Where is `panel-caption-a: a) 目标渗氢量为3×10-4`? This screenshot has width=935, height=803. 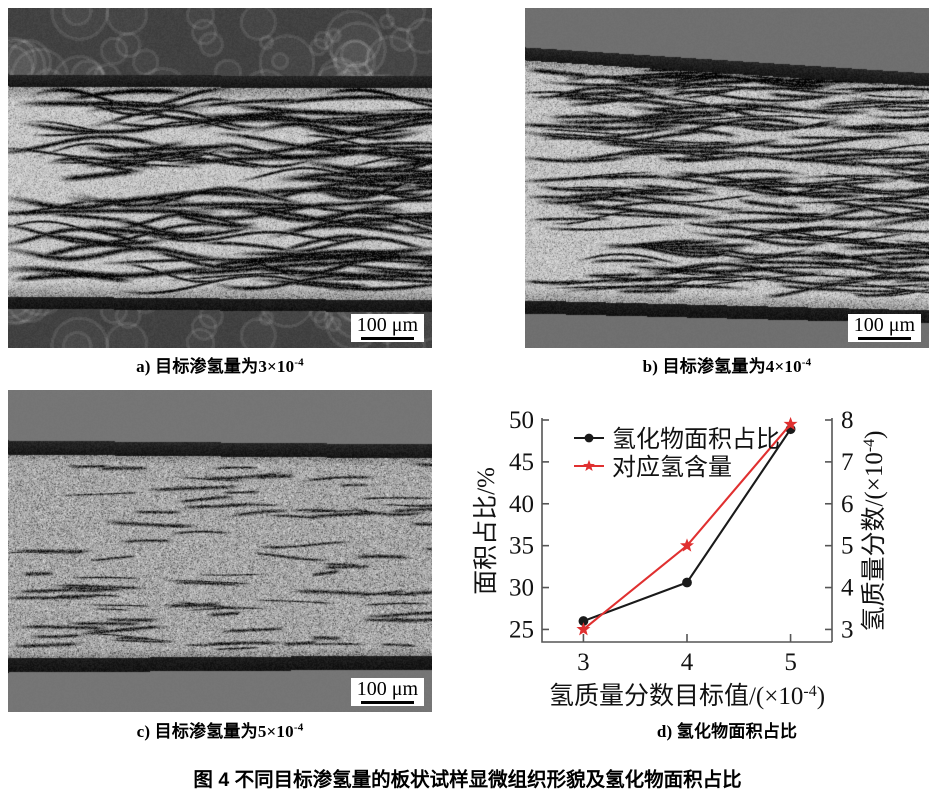
panel-caption-a: a) 目标渗氢量为3×10-4 is located at coordinates (220, 364).